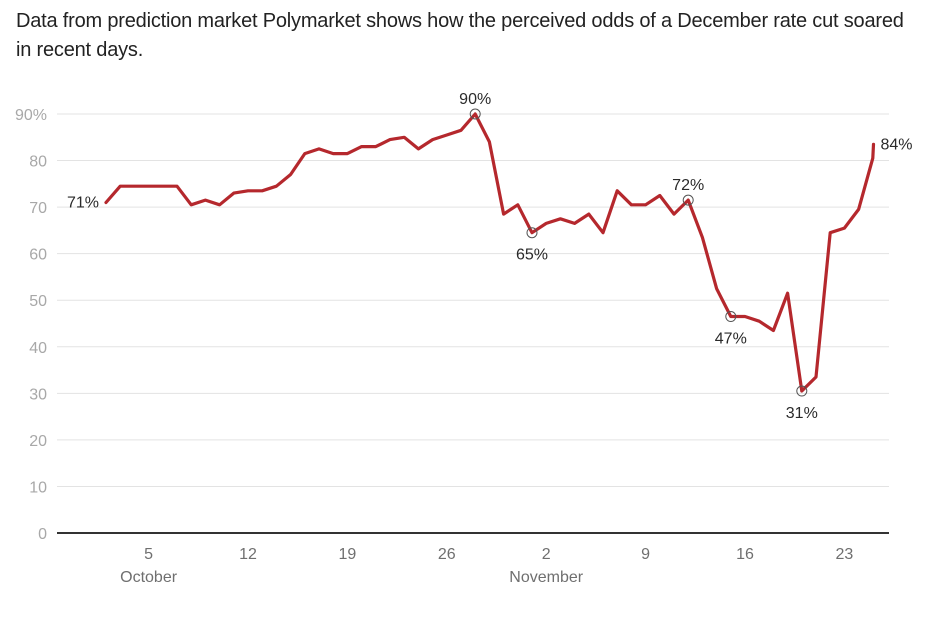  I want to click on annotation-label: 72%, so click(688, 185).